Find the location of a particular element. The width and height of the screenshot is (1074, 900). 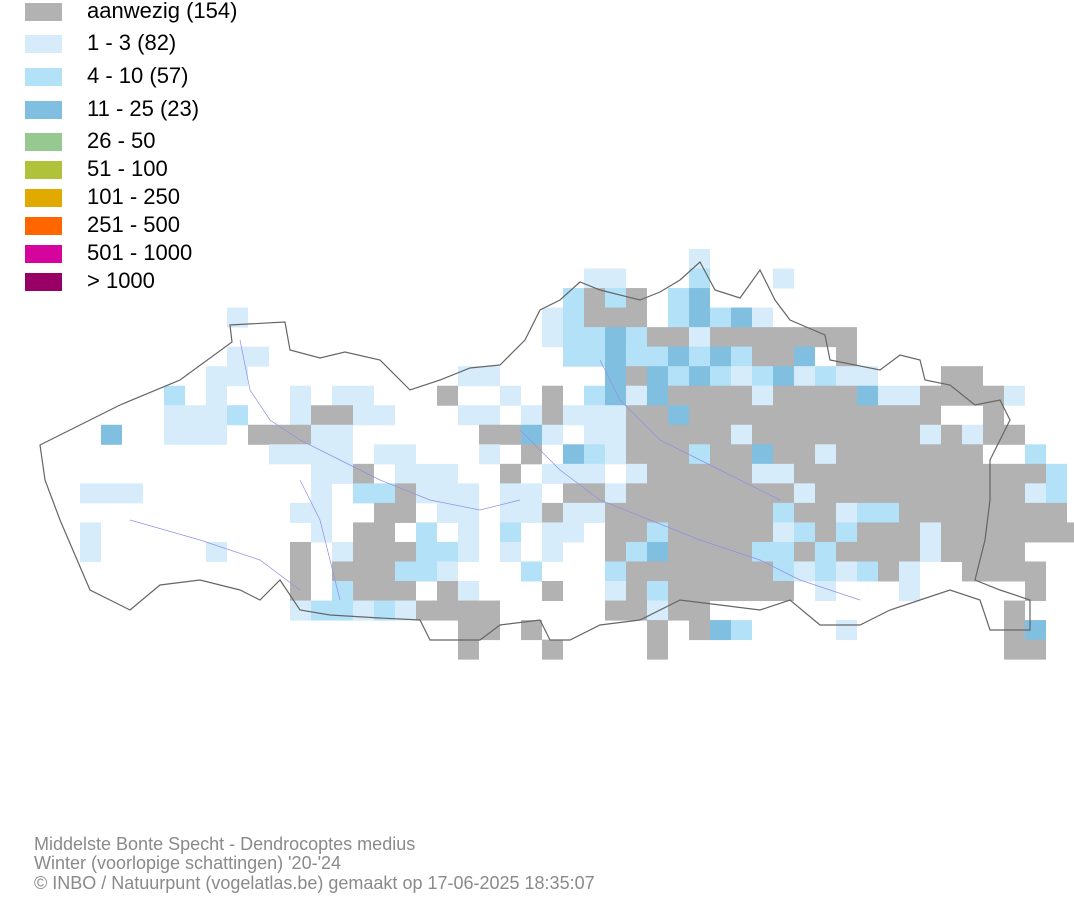

legend-label: 1 - 3 (82) is located at coordinates (131, 42).